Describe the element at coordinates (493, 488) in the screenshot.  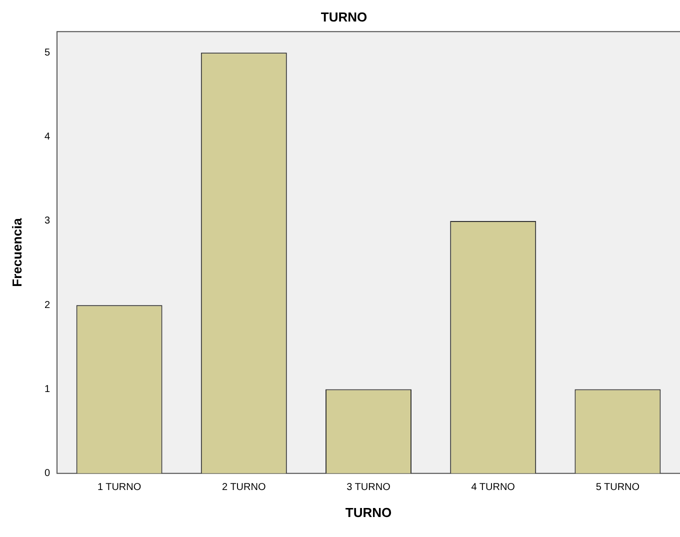
I see `x-tick-label: 4 TURNO` at that location.